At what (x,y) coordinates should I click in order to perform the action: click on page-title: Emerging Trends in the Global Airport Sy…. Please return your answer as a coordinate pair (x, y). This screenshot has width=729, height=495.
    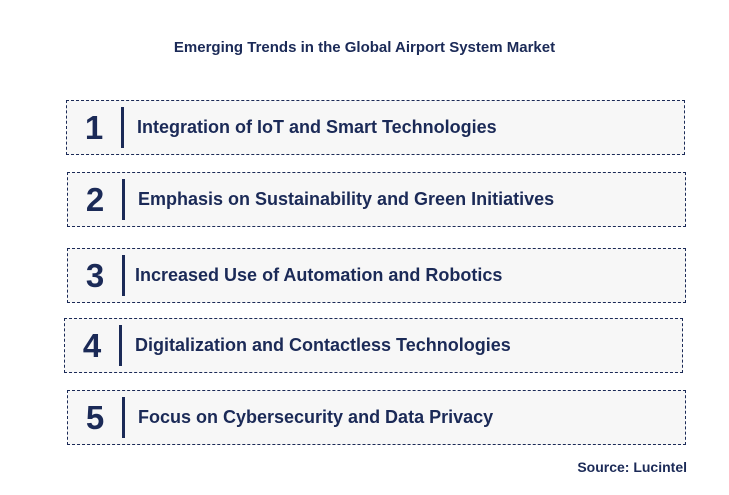
    Looking at the image, I should click on (364, 47).